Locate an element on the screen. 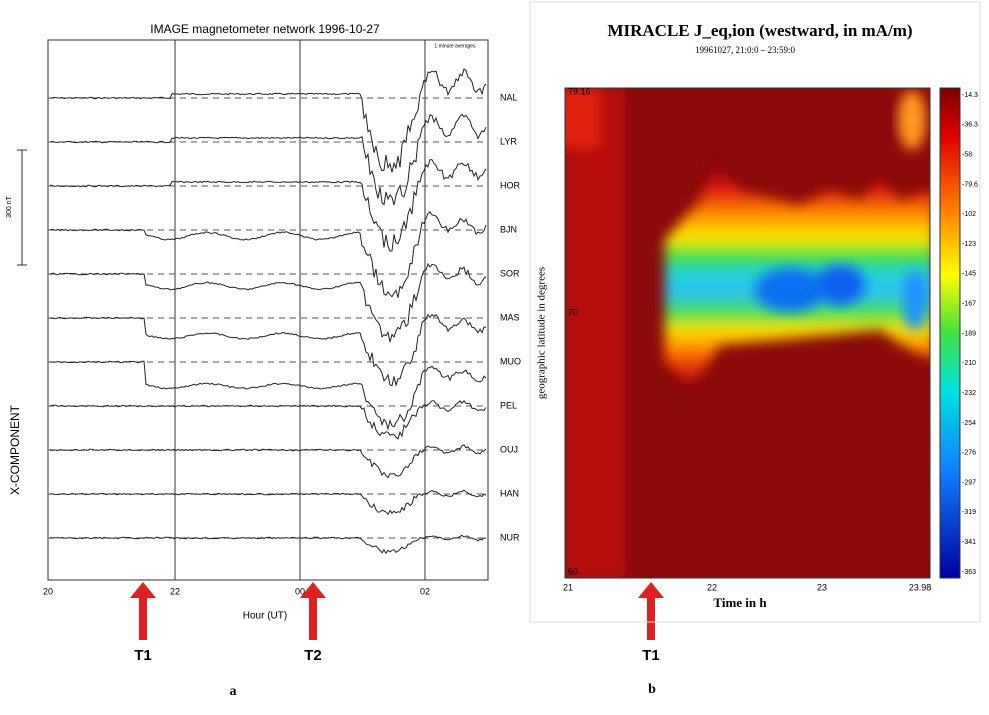 The width and height of the screenshot is (989, 715). station-label: NAL is located at coordinates (509, 97).